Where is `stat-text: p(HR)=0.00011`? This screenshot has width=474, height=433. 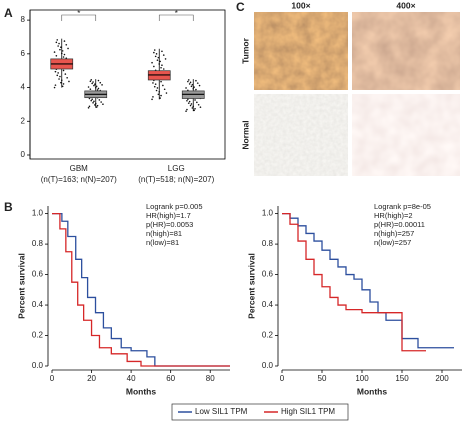 stat-text: p(HR)=0.00011 is located at coordinates (399, 224).